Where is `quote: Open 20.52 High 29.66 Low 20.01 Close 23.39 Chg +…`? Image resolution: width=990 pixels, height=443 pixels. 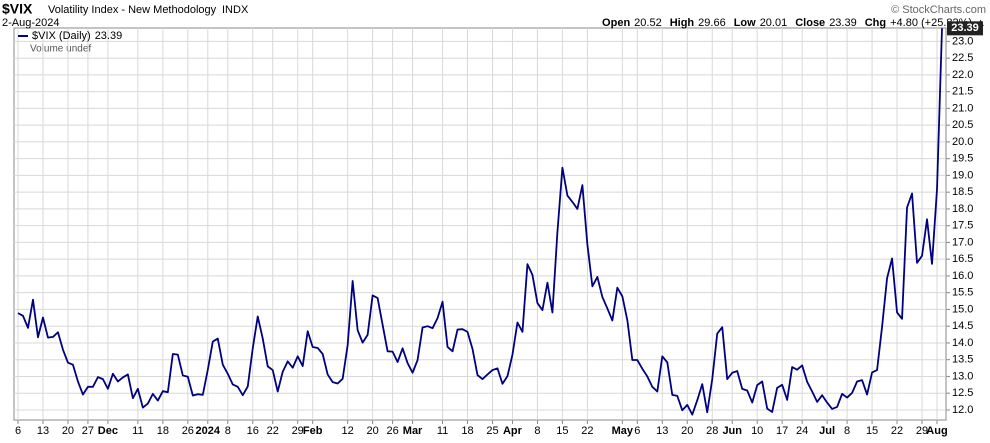 quote: Open 20.52 High 29.66 Low 20.01 Close 23.39 Chg +… is located at coordinates (794, 23).